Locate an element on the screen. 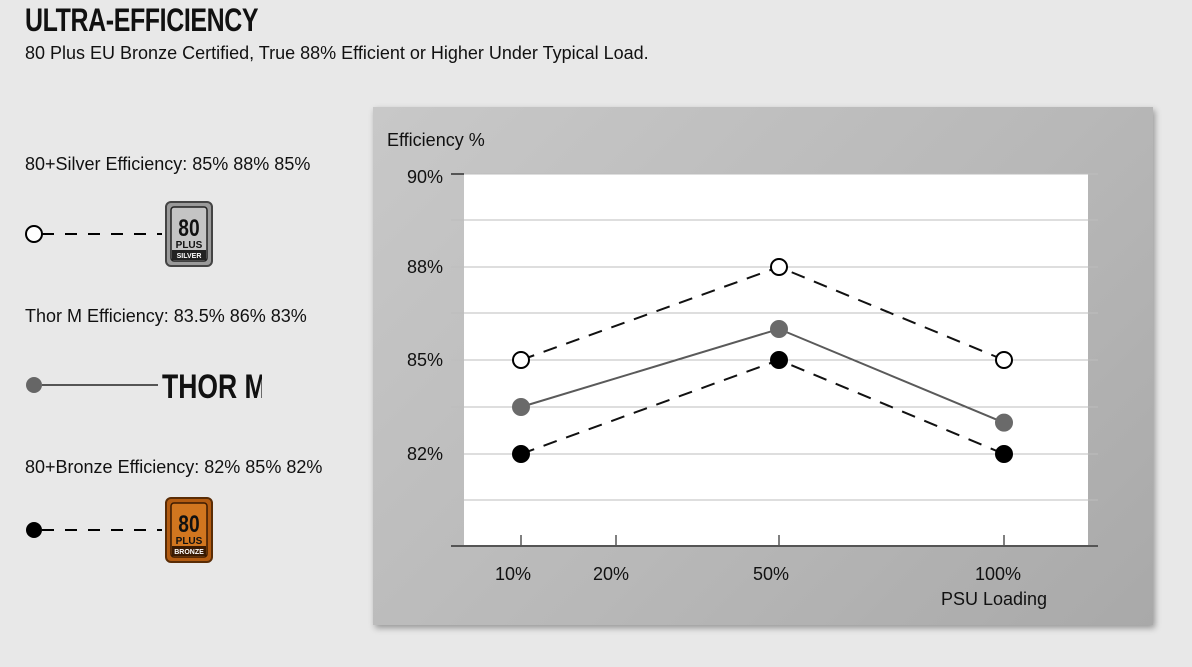 The height and width of the screenshot is (667, 1192). x-tick-label: 50% is located at coordinates (771, 574).